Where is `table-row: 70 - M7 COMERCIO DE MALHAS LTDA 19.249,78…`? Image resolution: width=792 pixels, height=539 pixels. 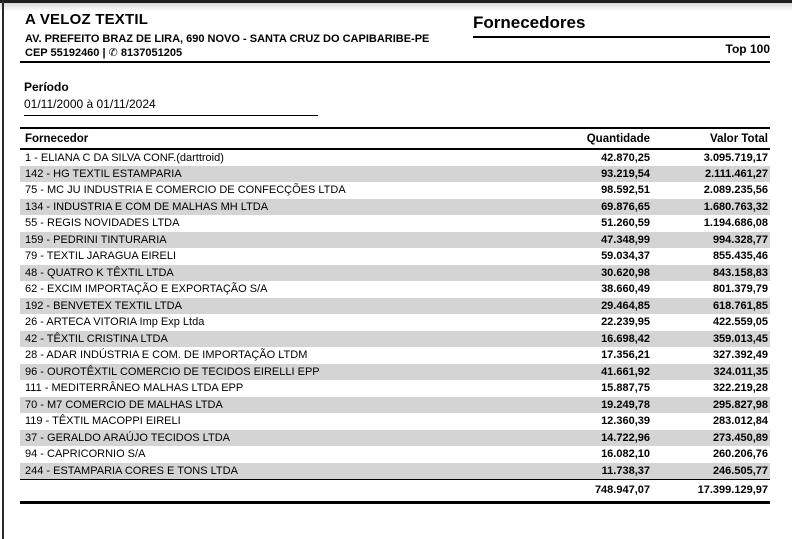 table-row: 70 - M7 COMERCIO DE MALHAS LTDA 19.249,78… is located at coordinates (395, 404).